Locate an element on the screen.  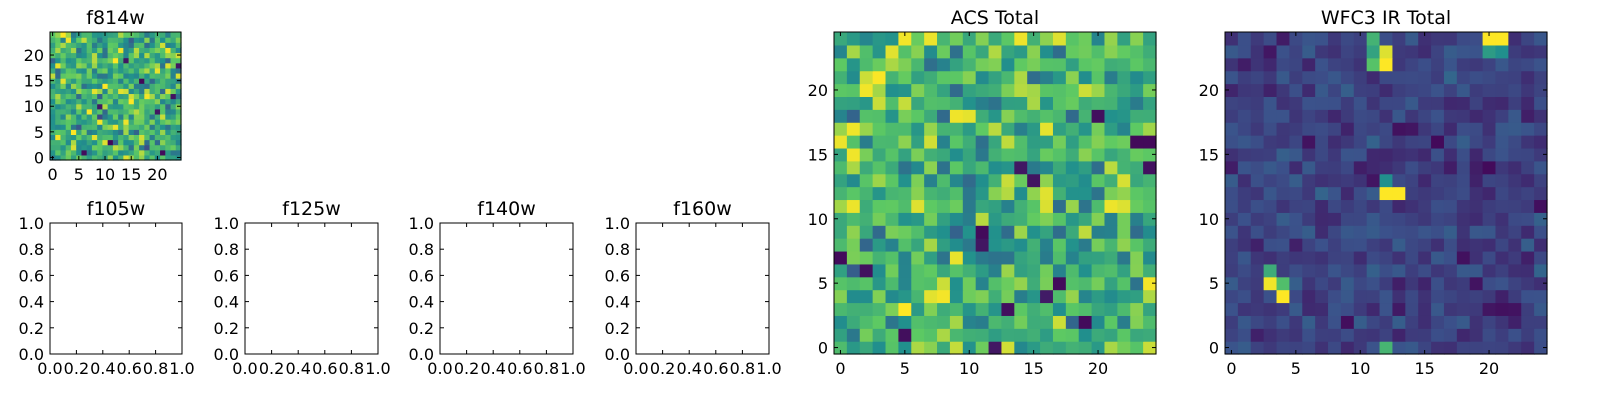
x-tick-label: 5 is located at coordinates (1296, 368).